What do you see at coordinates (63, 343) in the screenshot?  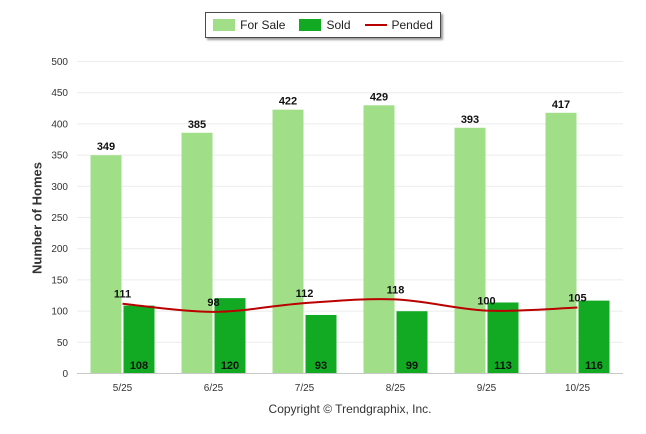 I see `y-tick-label: 50` at bounding box center [63, 343].